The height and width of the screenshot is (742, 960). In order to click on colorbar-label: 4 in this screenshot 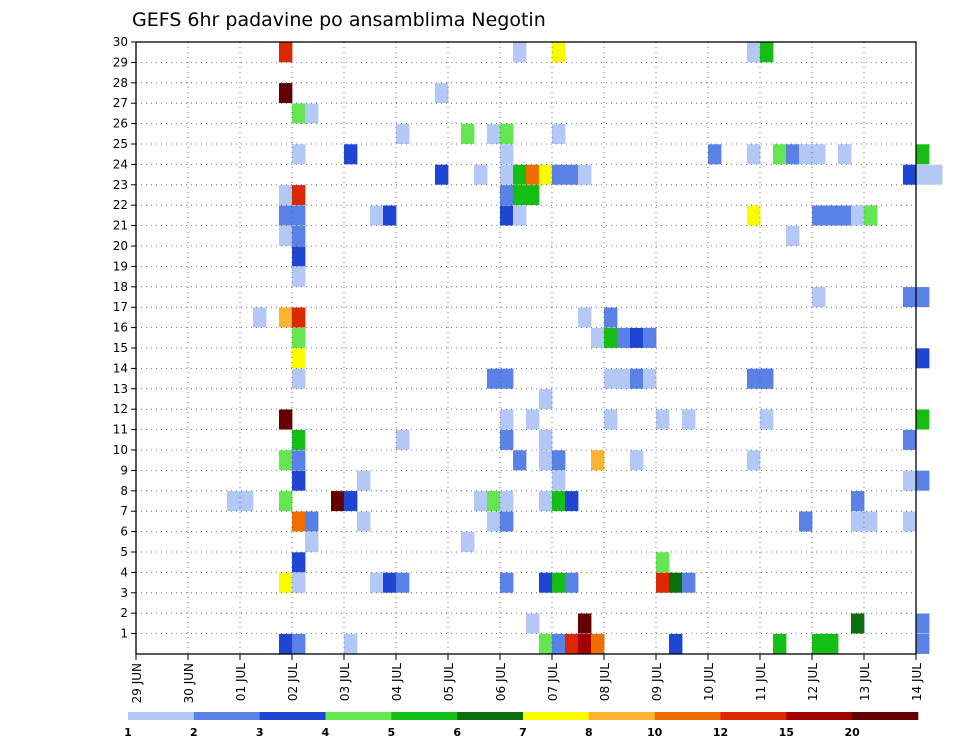, I will do `click(326, 732)`.